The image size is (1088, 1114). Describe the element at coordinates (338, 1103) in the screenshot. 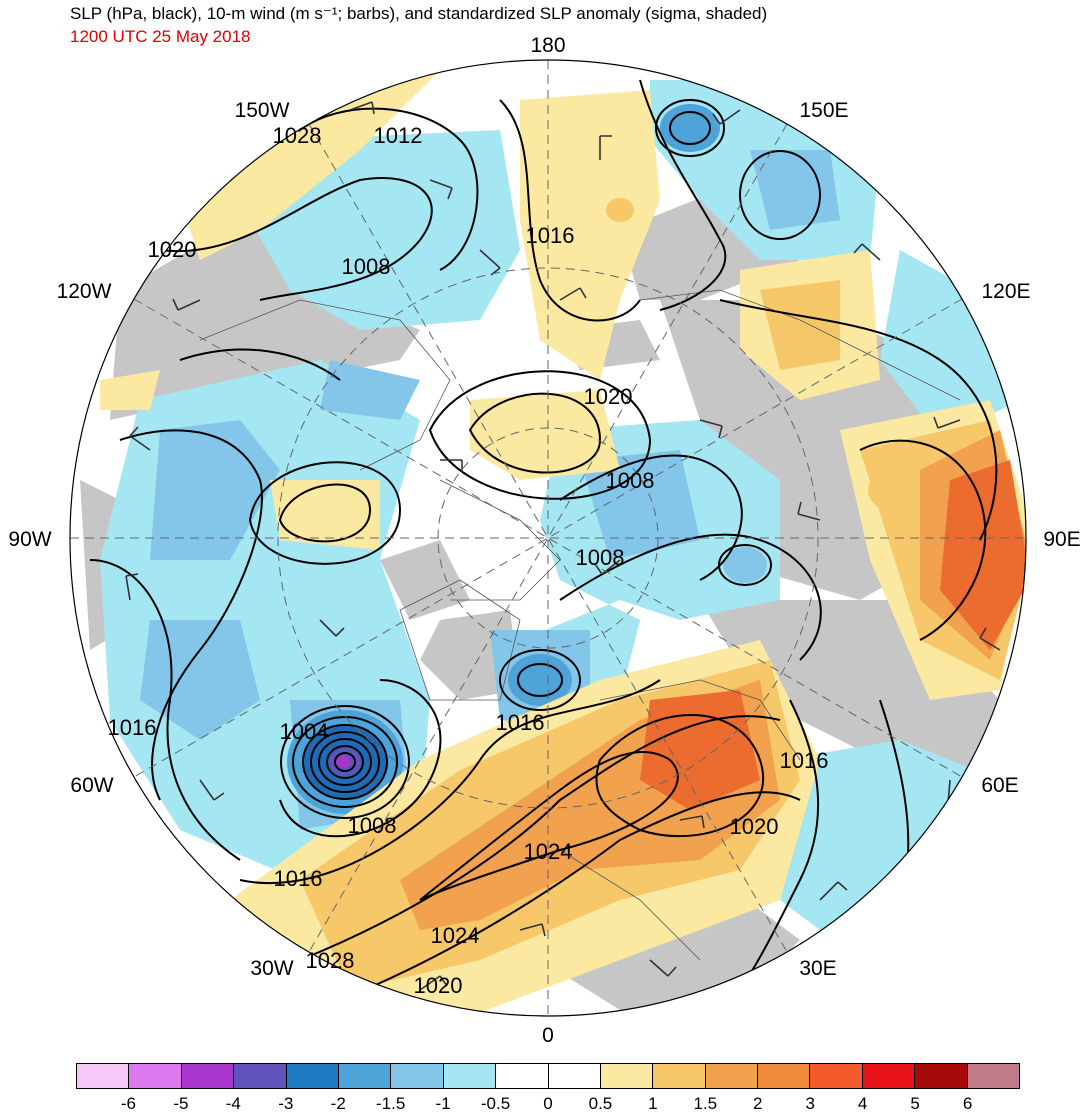

I see `legend-tick-label: -2` at that location.